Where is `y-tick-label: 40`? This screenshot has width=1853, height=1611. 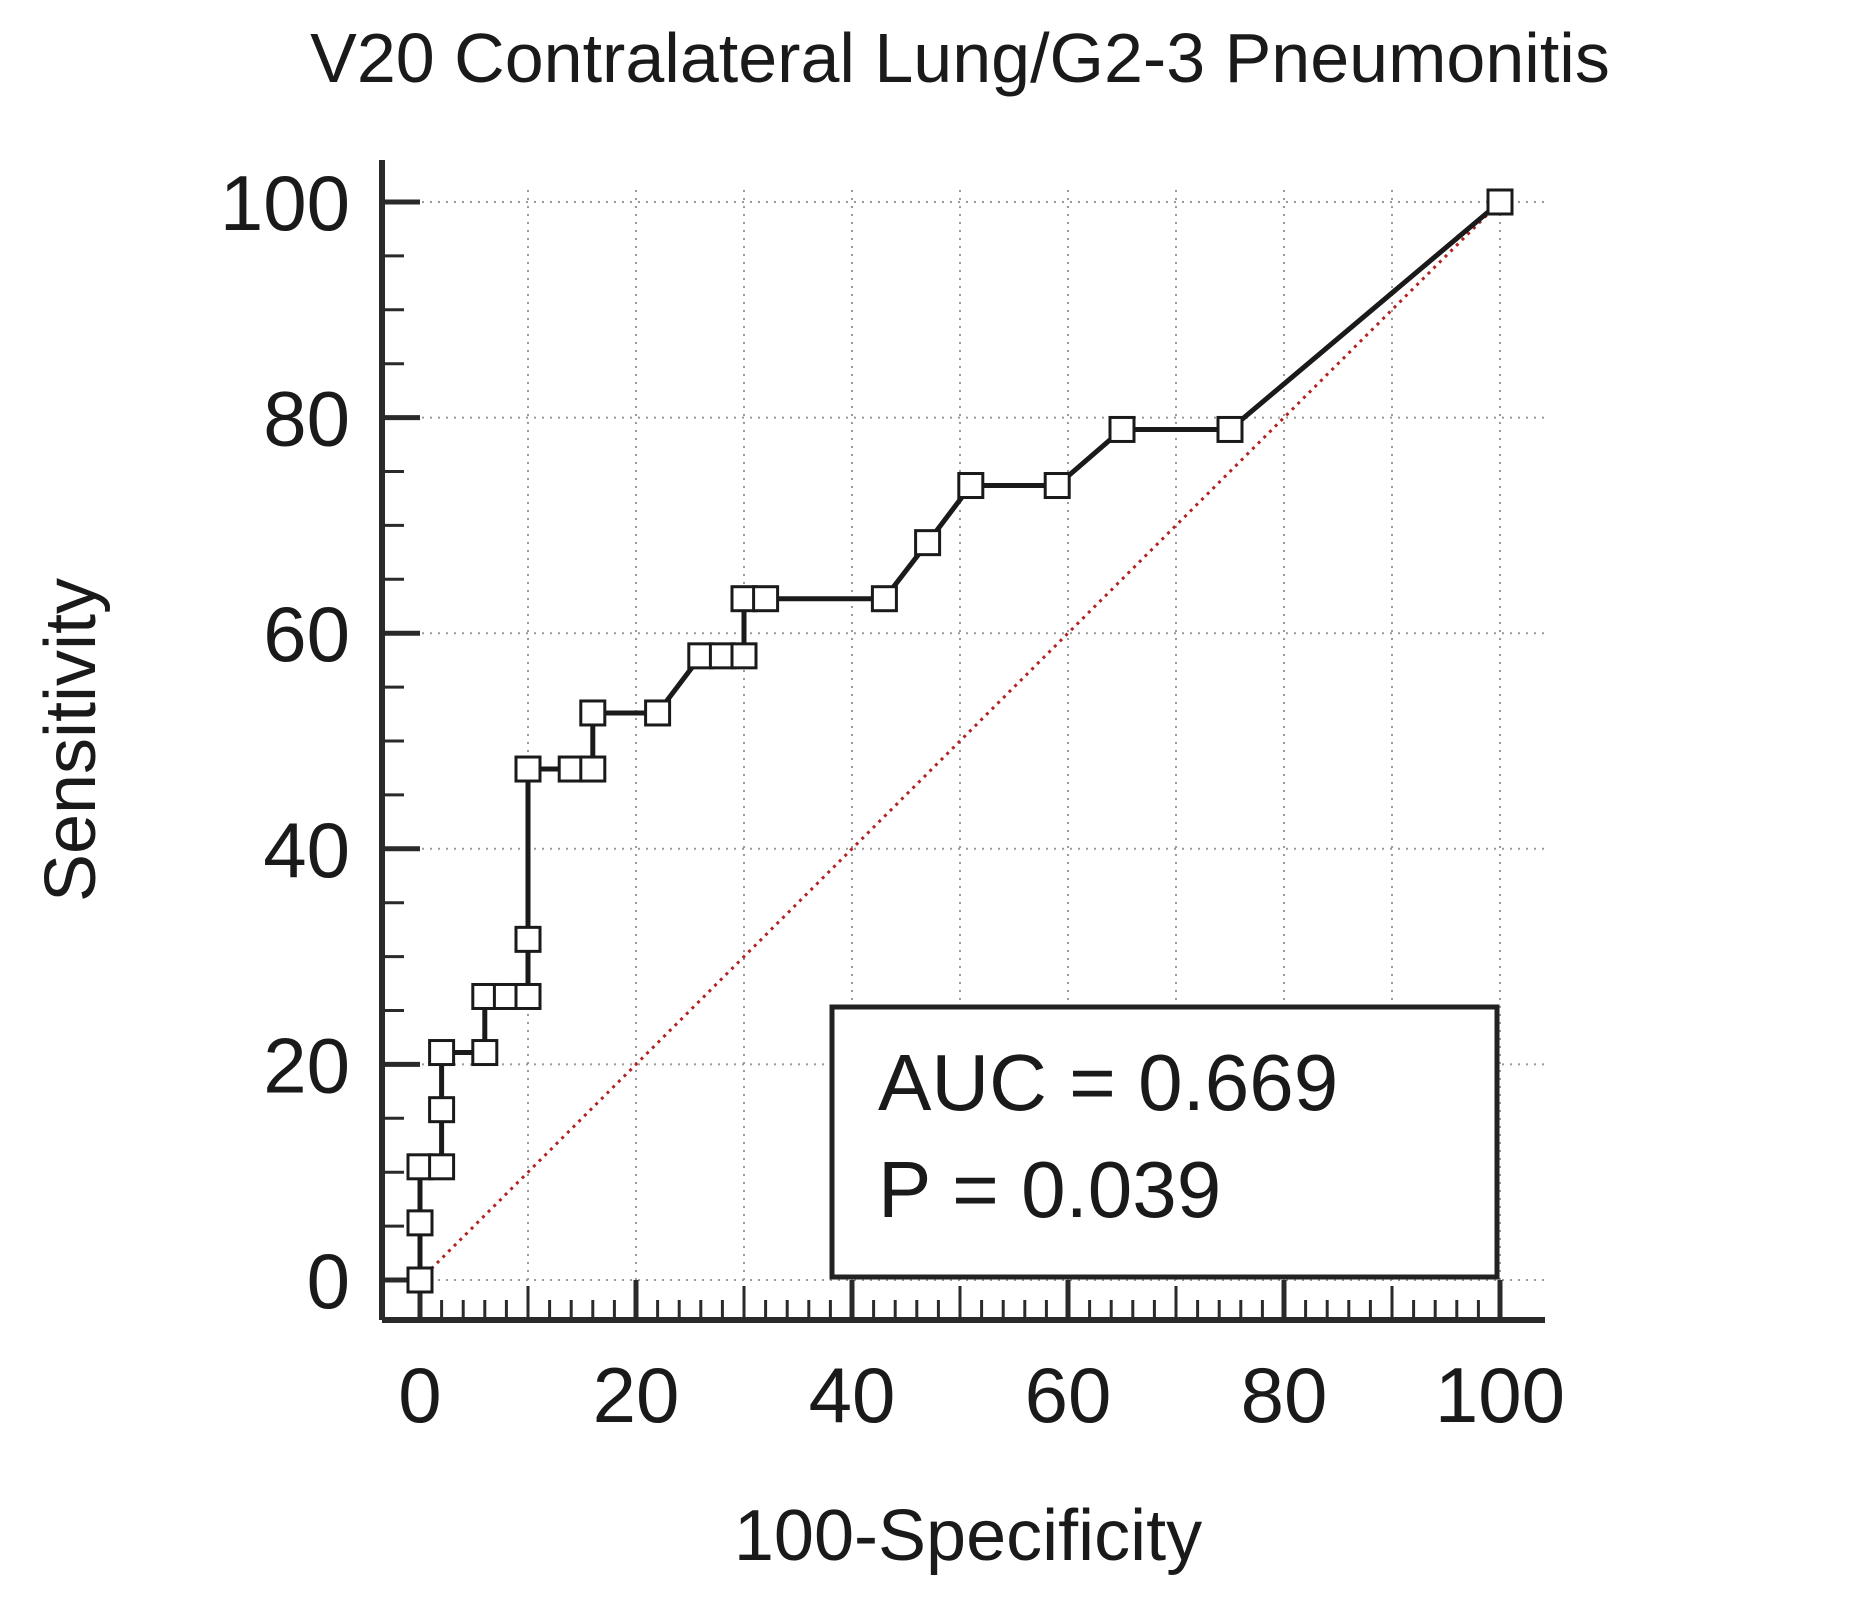
y-tick-label: 40 is located at coordinates (306, 850).